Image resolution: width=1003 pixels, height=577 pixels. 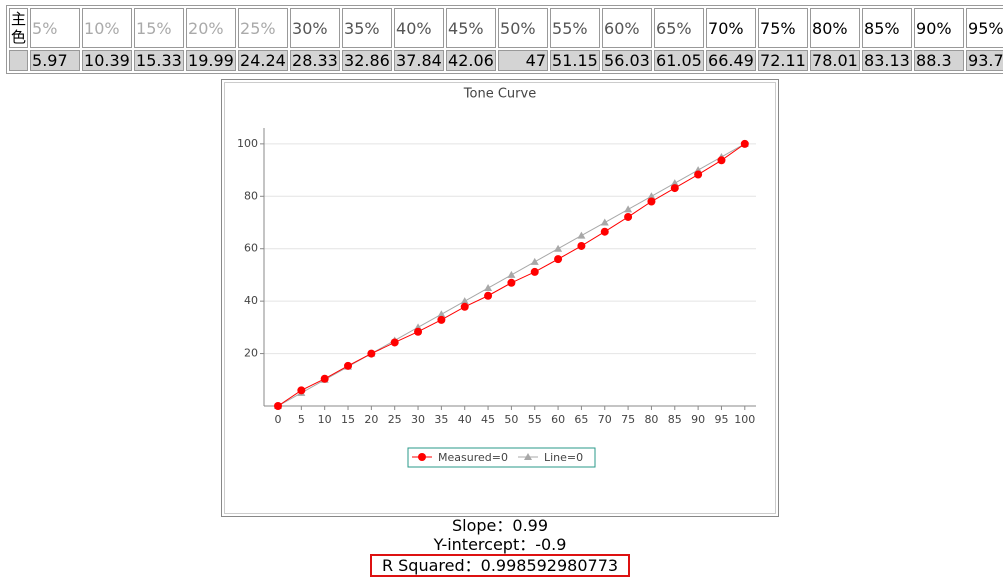 What do you see at coordinates (575, 60) in the screenshot?
I see `value-cell: 51.15` at bounding box center [575, 60].